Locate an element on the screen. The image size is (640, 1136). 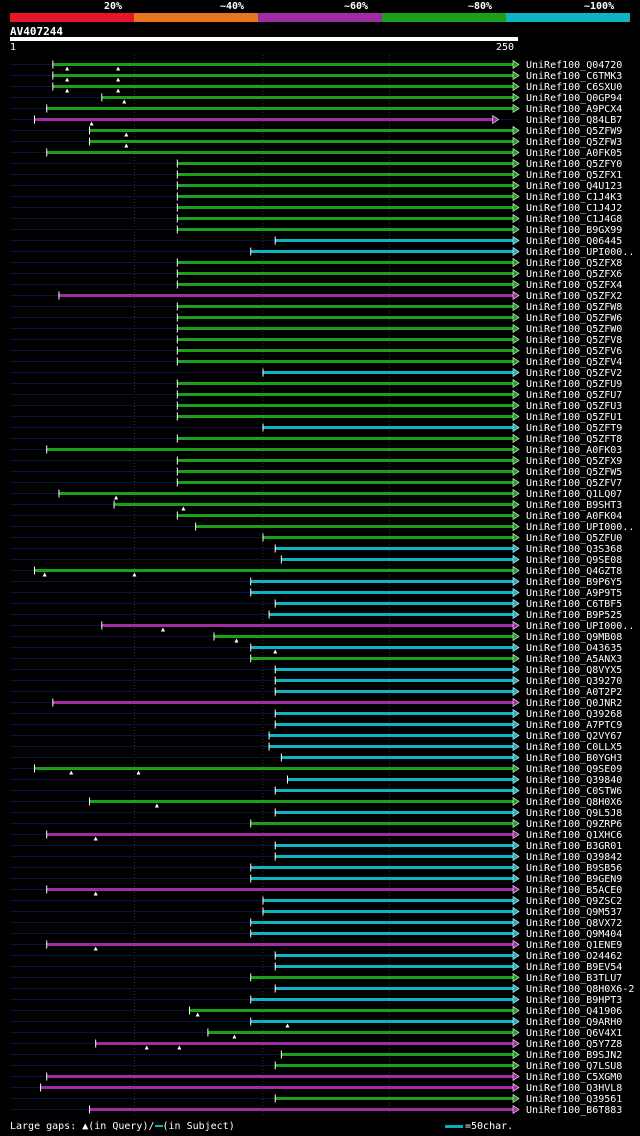
hit-label: UniRef100_A0FK04 is located at coordinates (574, 516).